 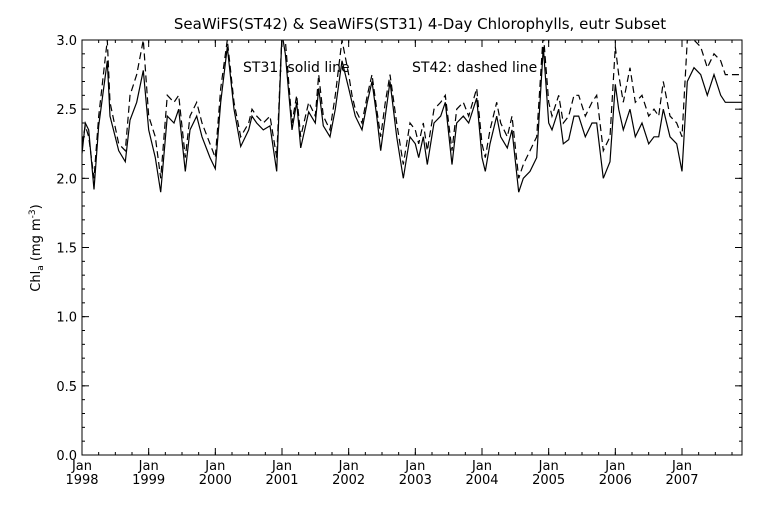 What do you see at coordinates (36, 241) in the screenshot?
I see `y-label-unit-open: (mg m` at bounding box center [36, 241].